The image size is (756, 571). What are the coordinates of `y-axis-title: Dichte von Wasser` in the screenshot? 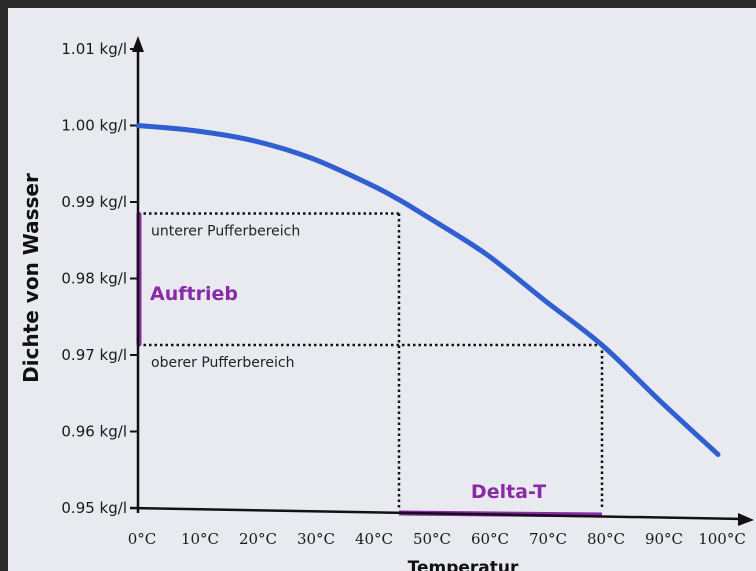 It's located at (31, 278).